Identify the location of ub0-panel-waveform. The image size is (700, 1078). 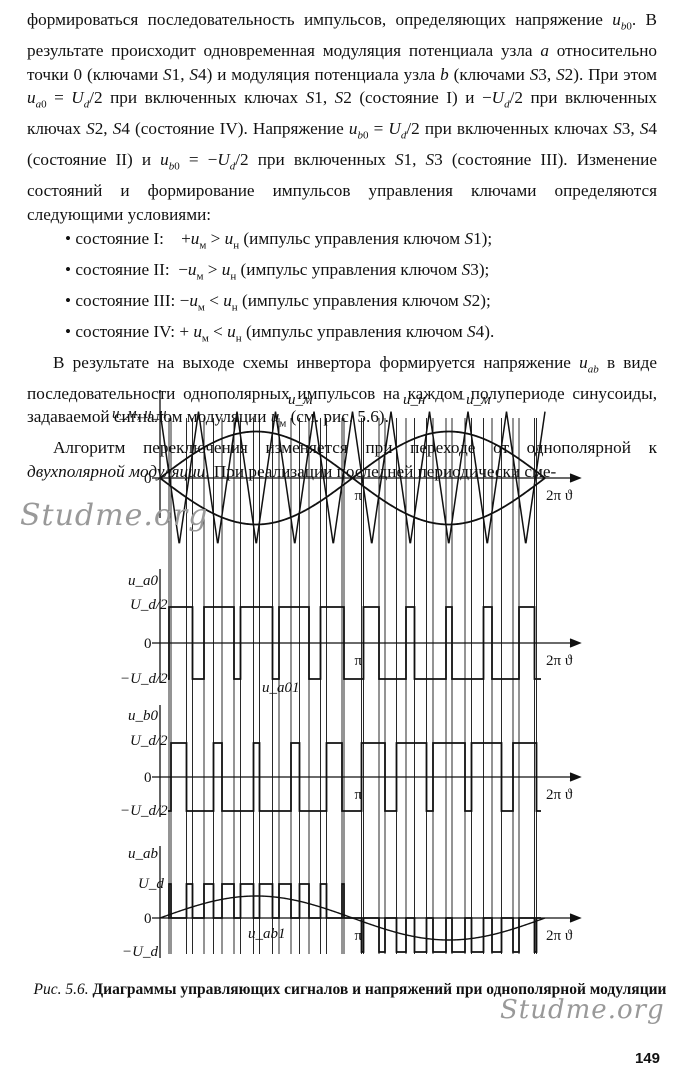
(354, 777).